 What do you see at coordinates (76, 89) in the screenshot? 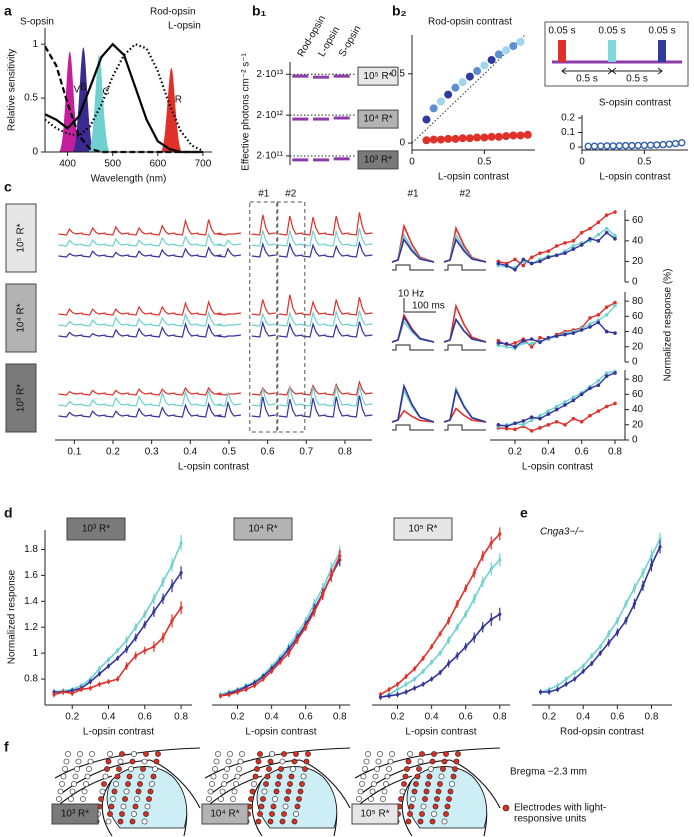
I see `band-label: V` at bounding box center [76, 89].